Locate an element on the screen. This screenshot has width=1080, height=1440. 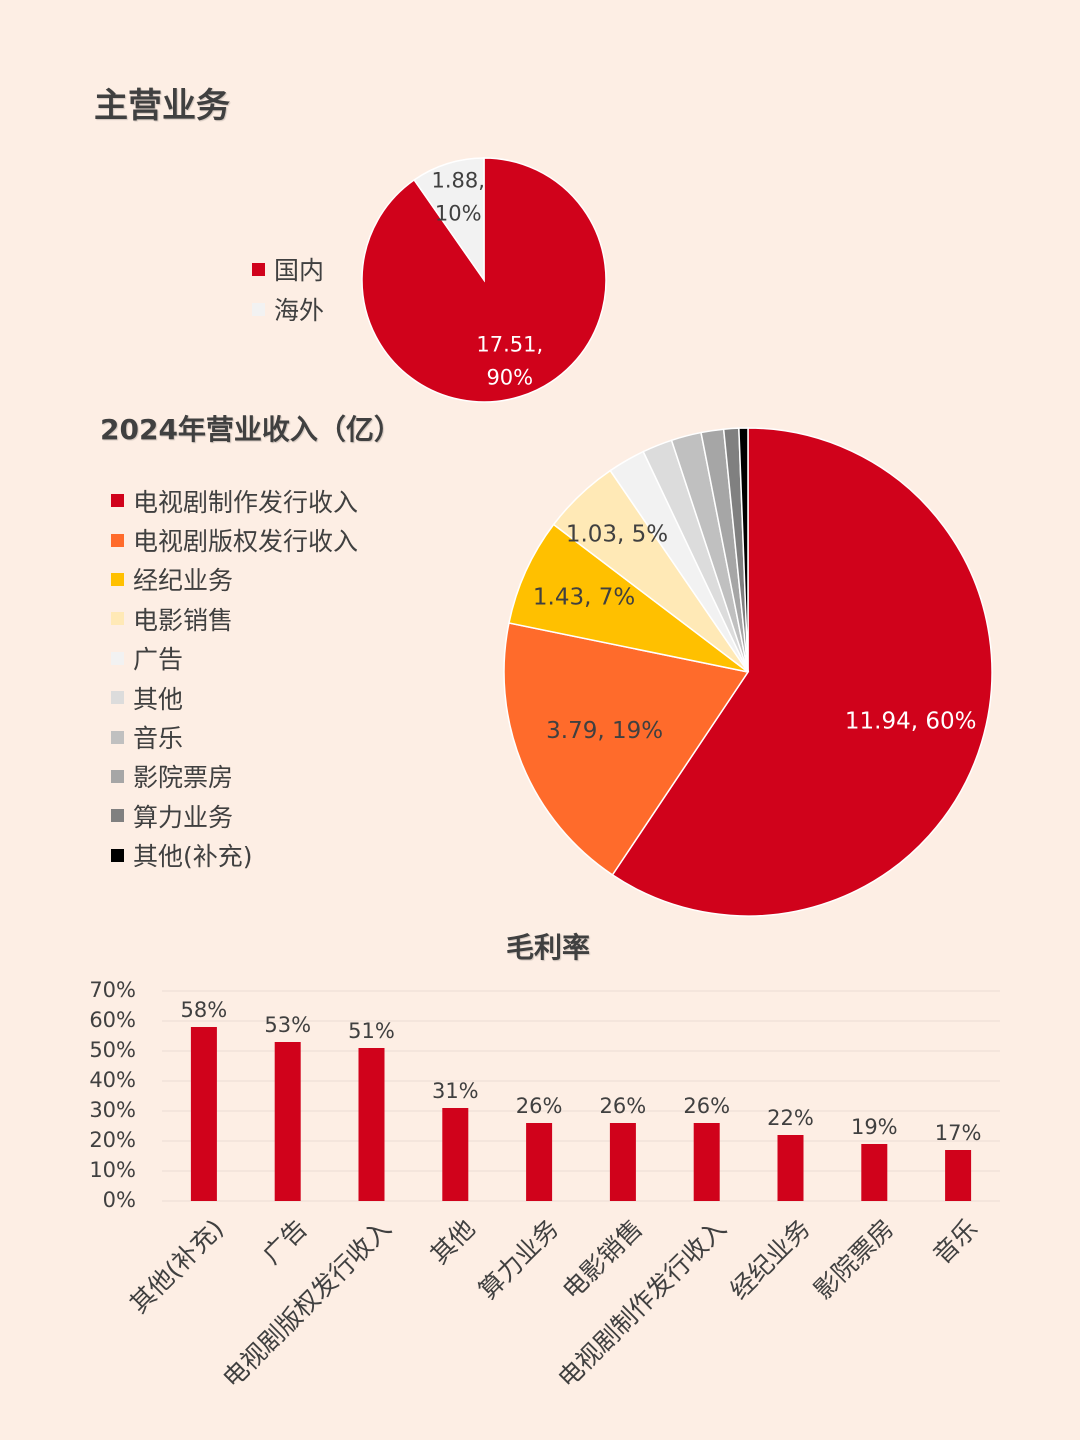
bar-value-label: 17% is located at coordinates (958, 1133).